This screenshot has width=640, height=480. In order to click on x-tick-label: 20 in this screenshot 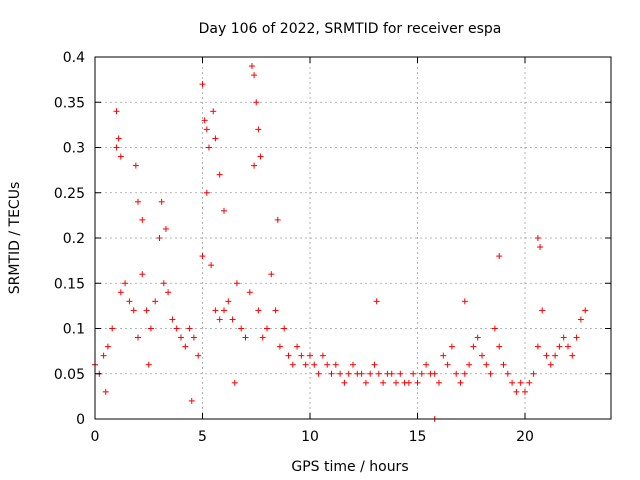, I will do `click(525, 437)`.